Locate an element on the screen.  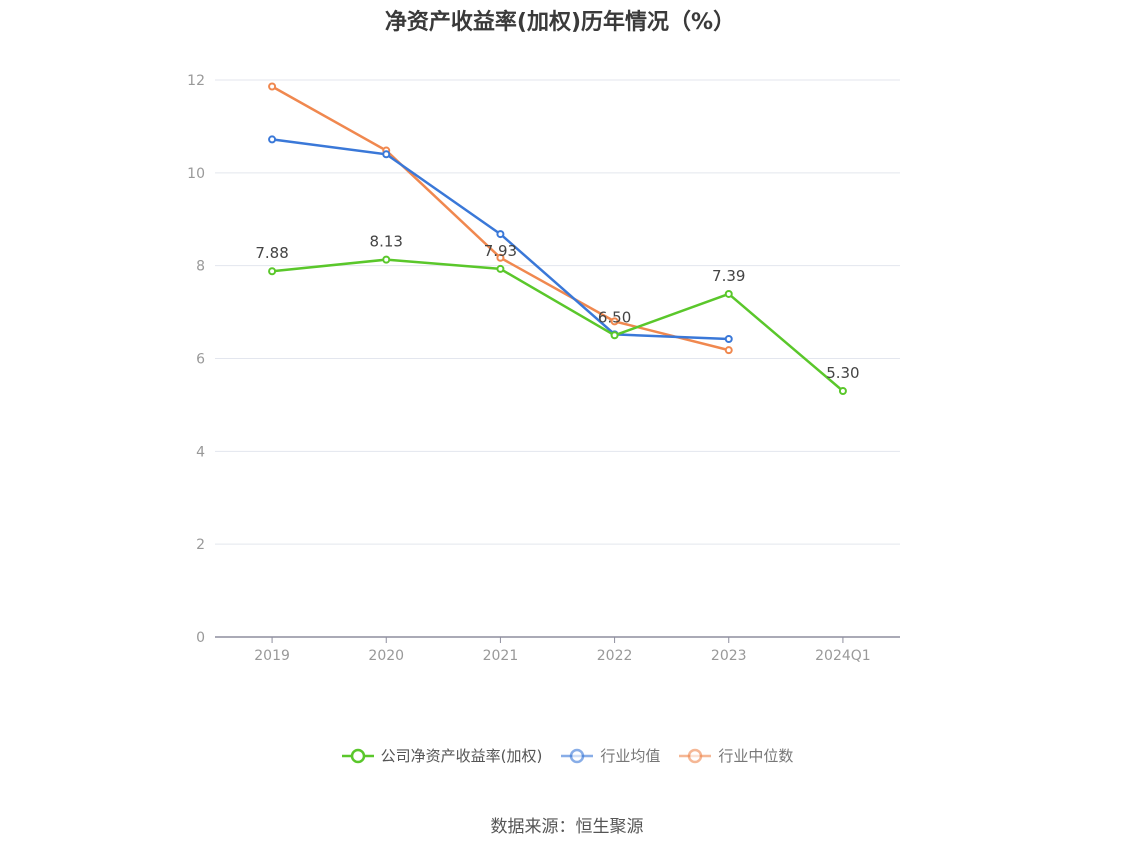
data-label: 8.13 is located at coordinates (386, 242).